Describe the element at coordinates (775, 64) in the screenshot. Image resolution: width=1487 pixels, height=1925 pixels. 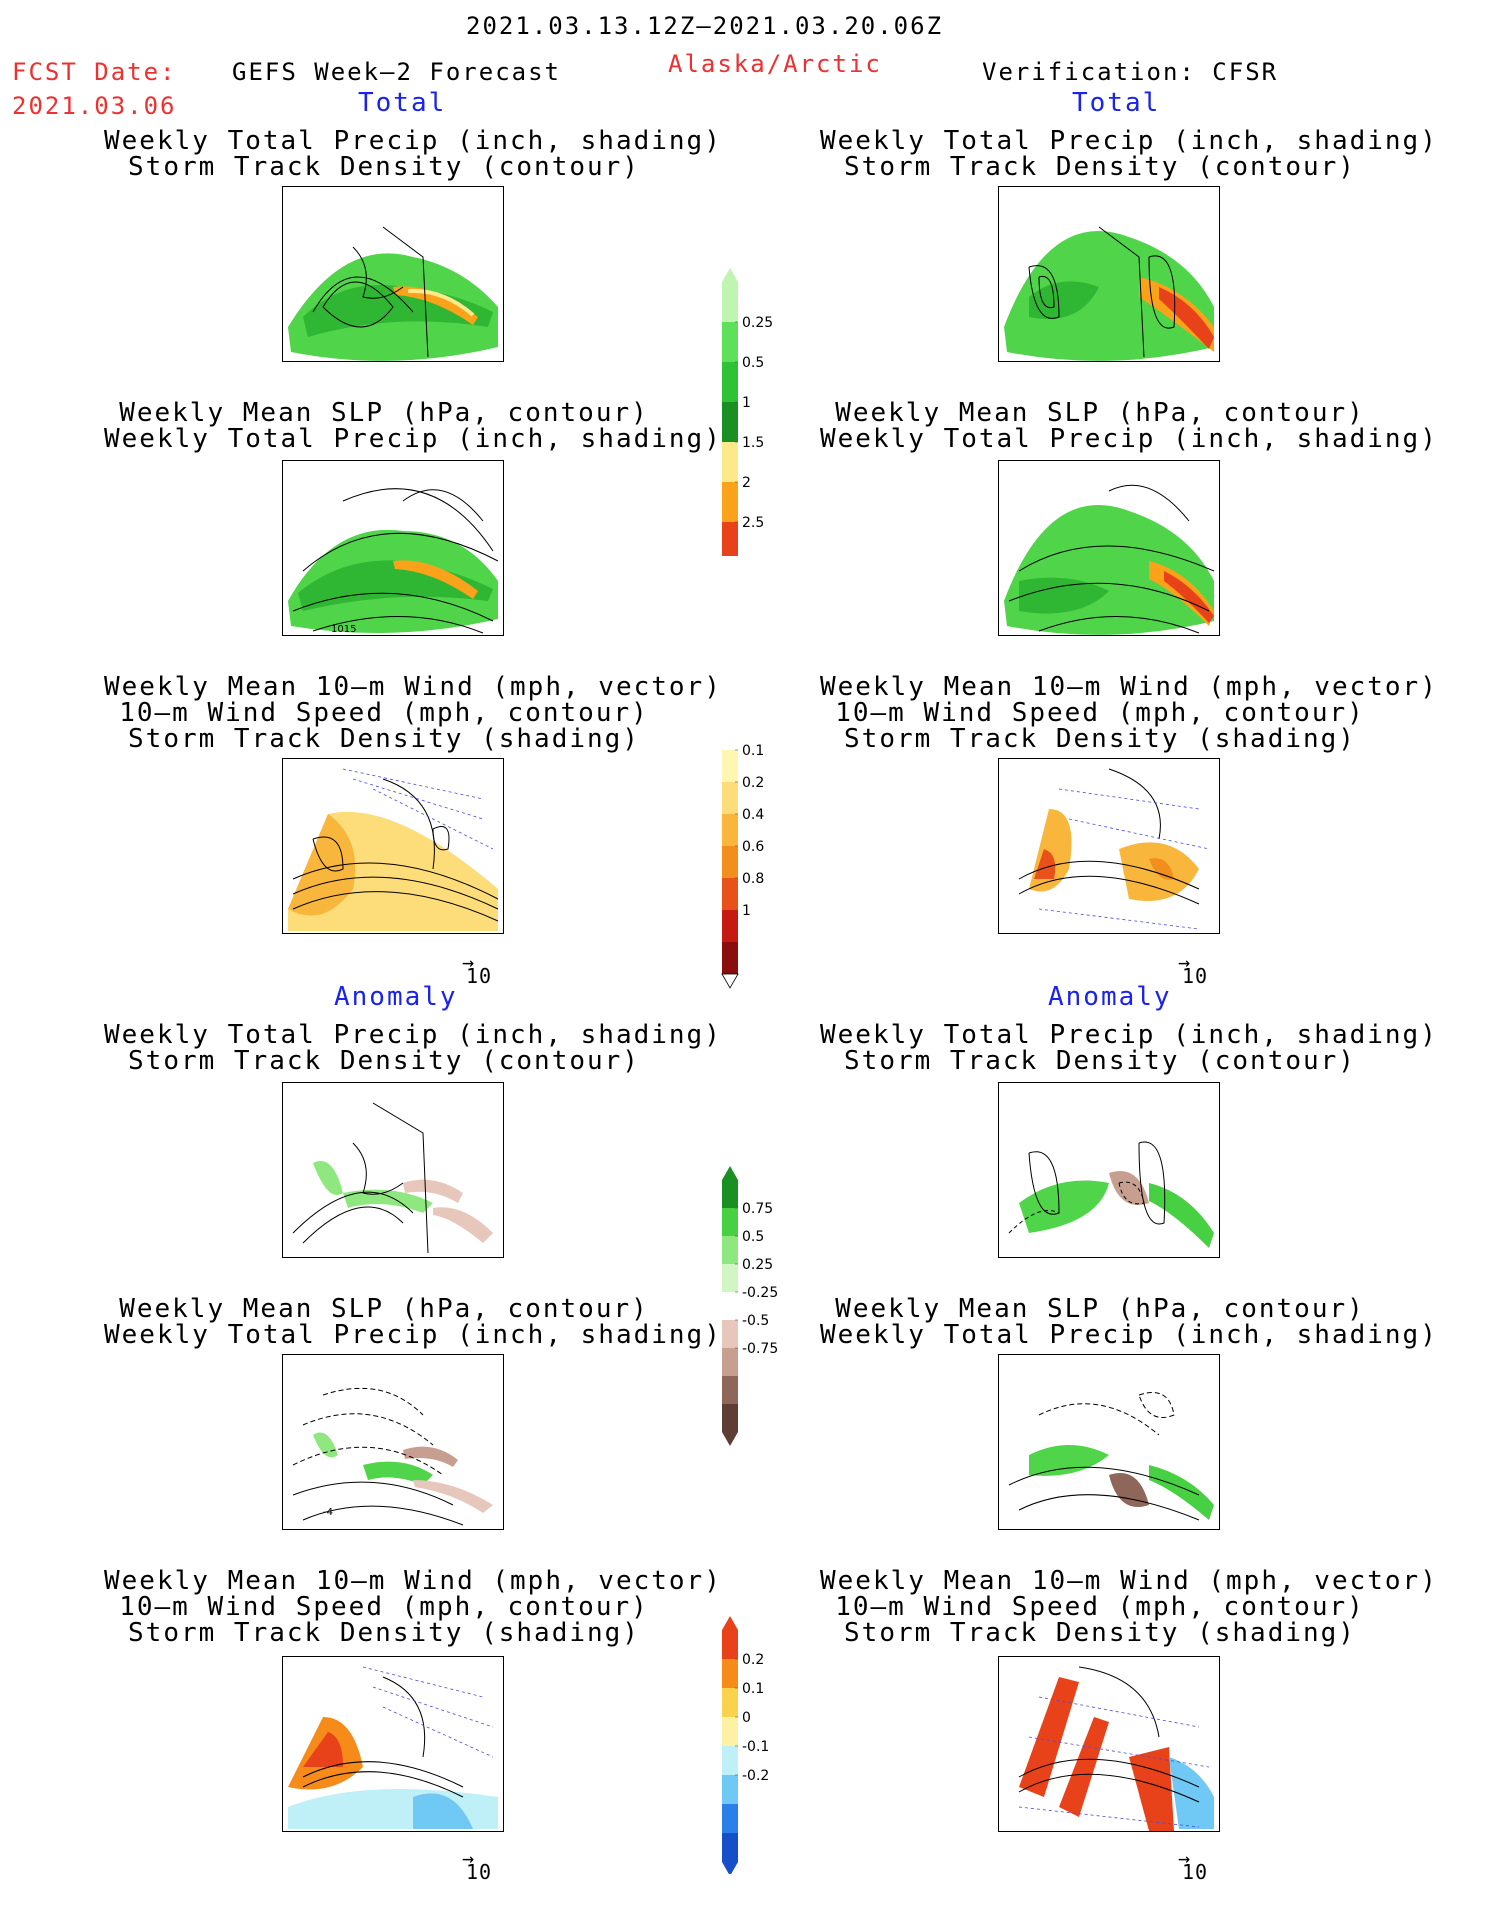
I see `region-title: Alaska/Arctic` at that location.